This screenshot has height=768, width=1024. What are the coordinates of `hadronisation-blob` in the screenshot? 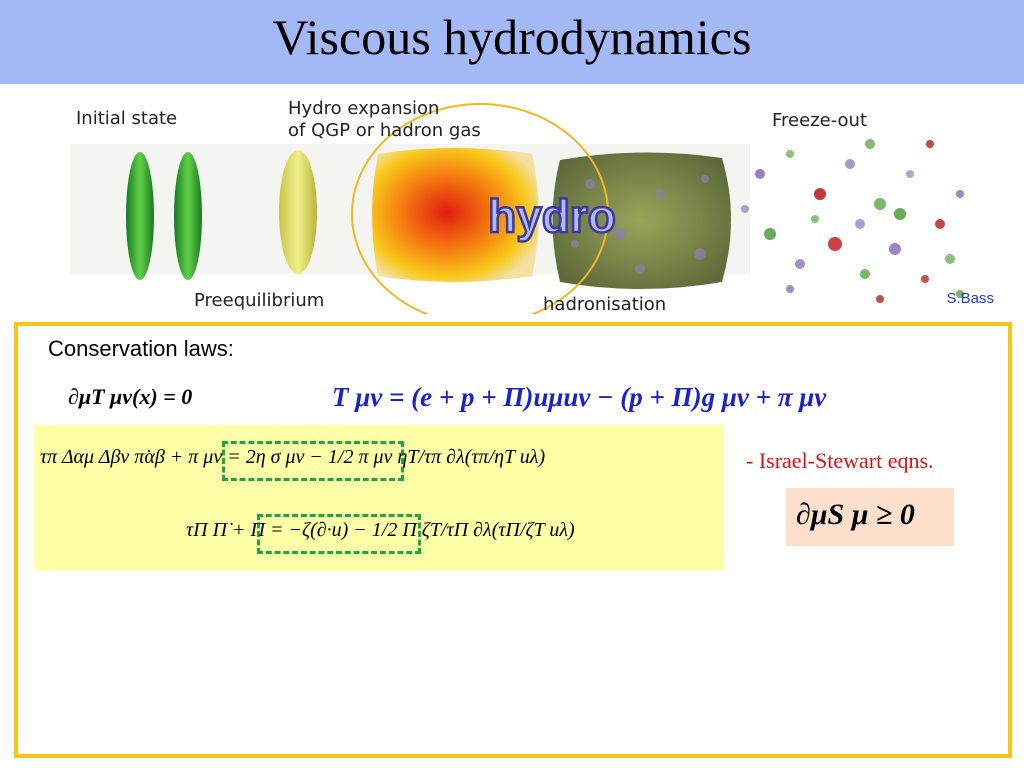 It's located at (641, 220).